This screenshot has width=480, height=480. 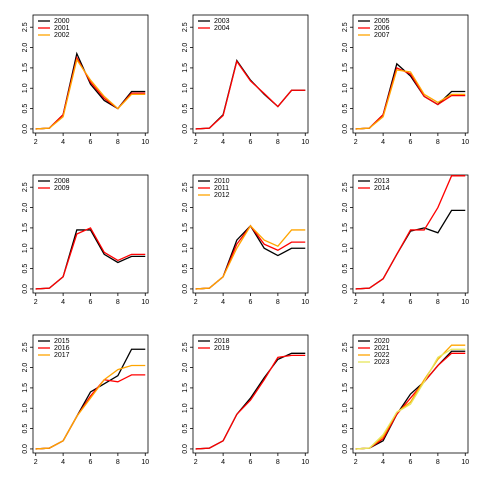 I want to click on legend-label: 2006, so click(x=382, y=28).